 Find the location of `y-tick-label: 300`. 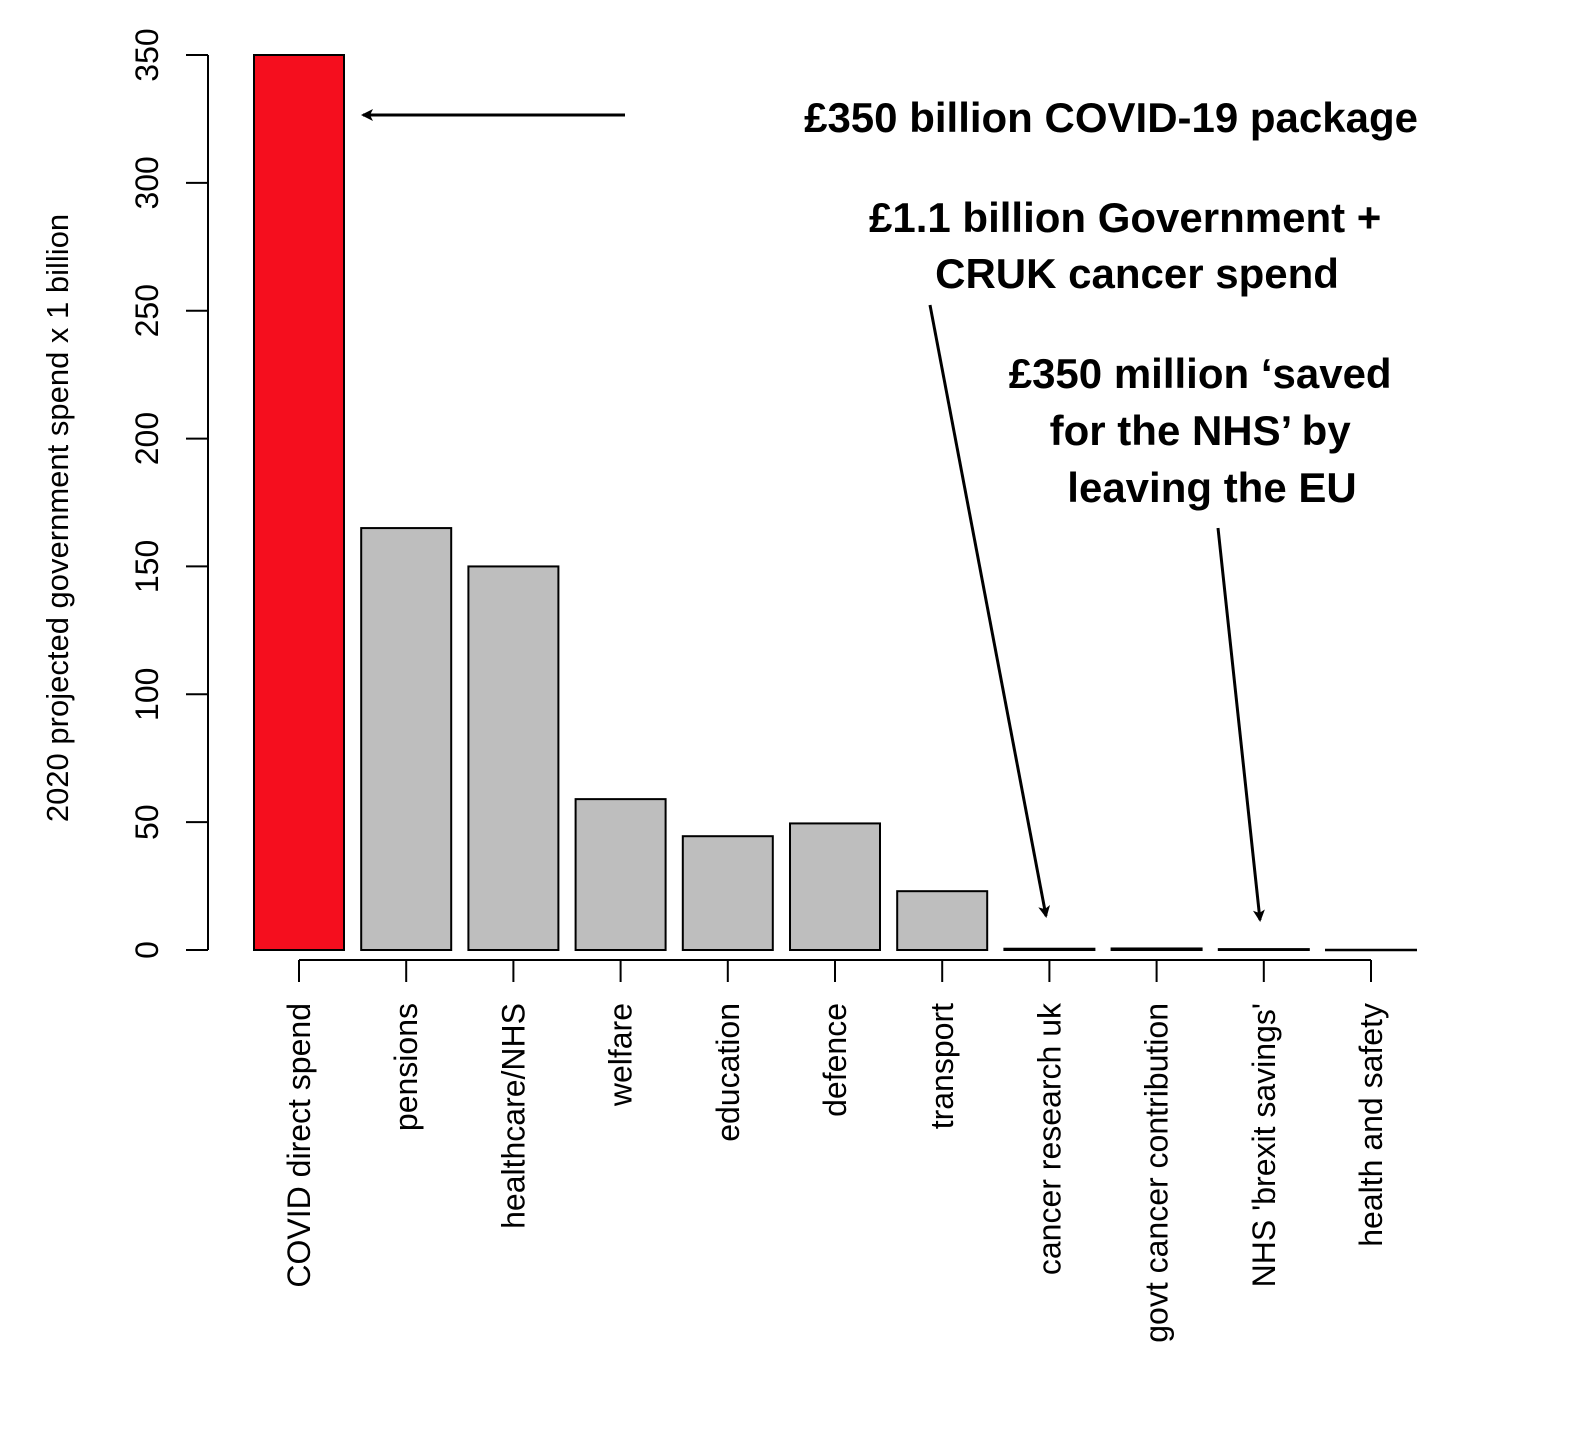

y-tick-label: 300 is located at coordinates (147, 182).